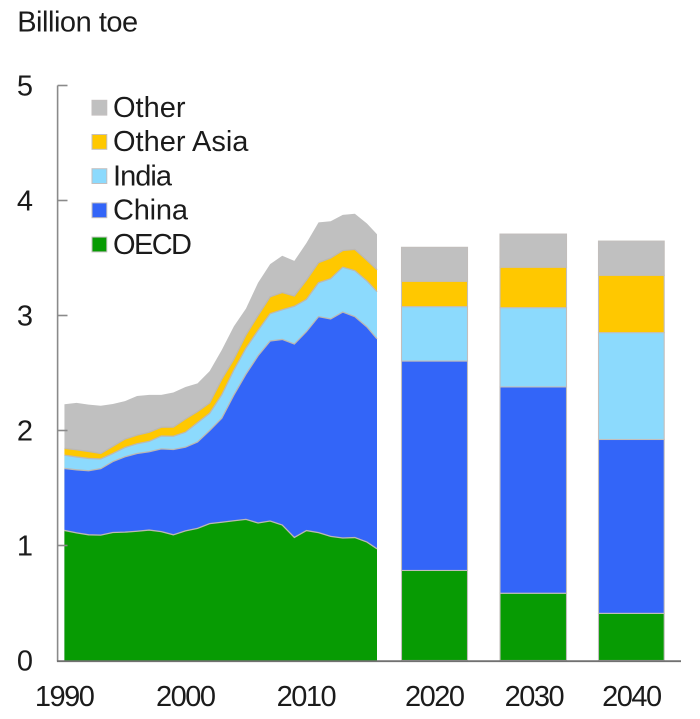 This screenshot has height=719, width=700. I want to click on svg-text: 2000, so click(186, 697).